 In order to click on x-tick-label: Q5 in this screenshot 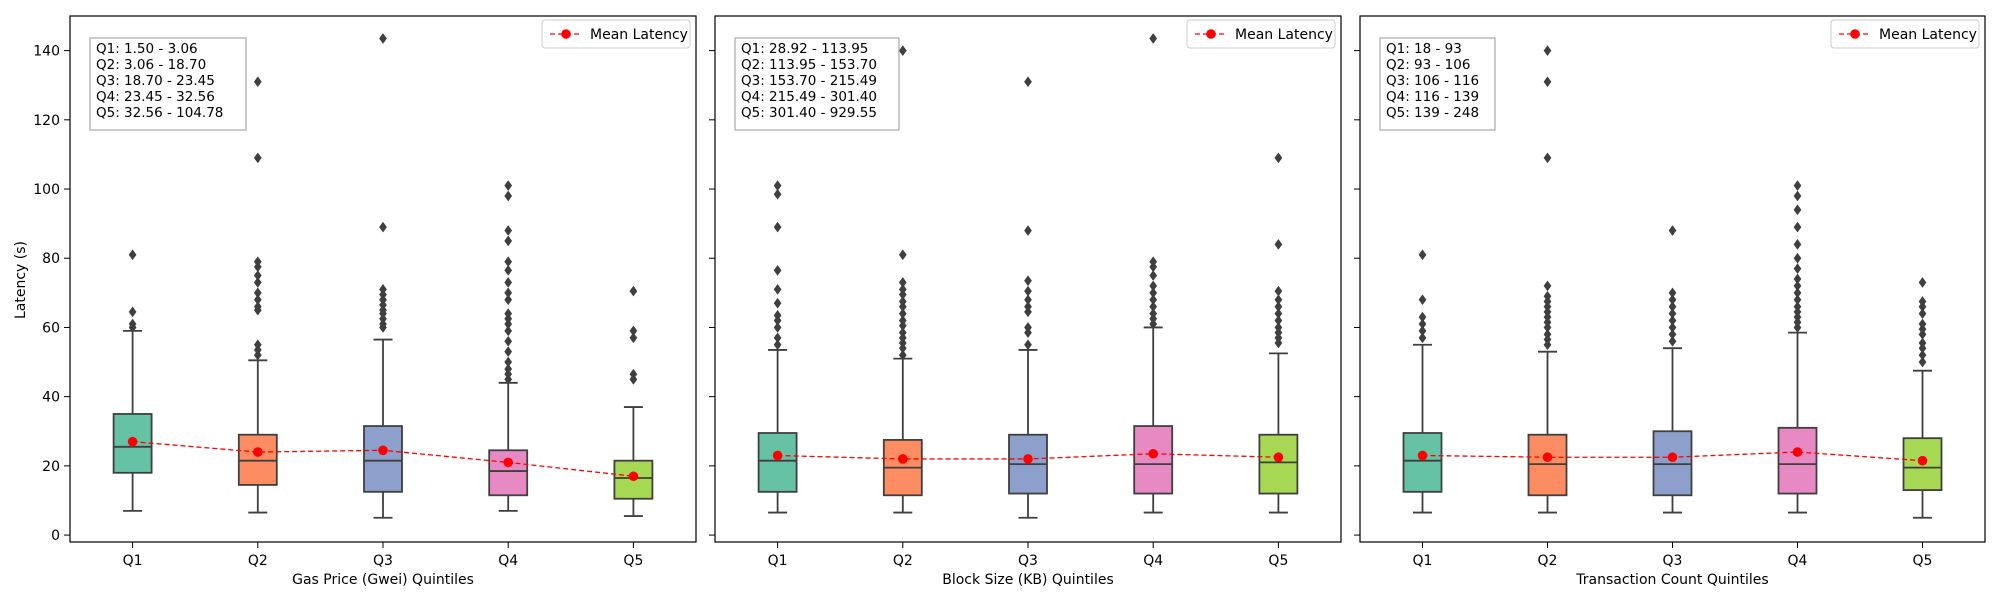, I will do `click(1923, 561)`.